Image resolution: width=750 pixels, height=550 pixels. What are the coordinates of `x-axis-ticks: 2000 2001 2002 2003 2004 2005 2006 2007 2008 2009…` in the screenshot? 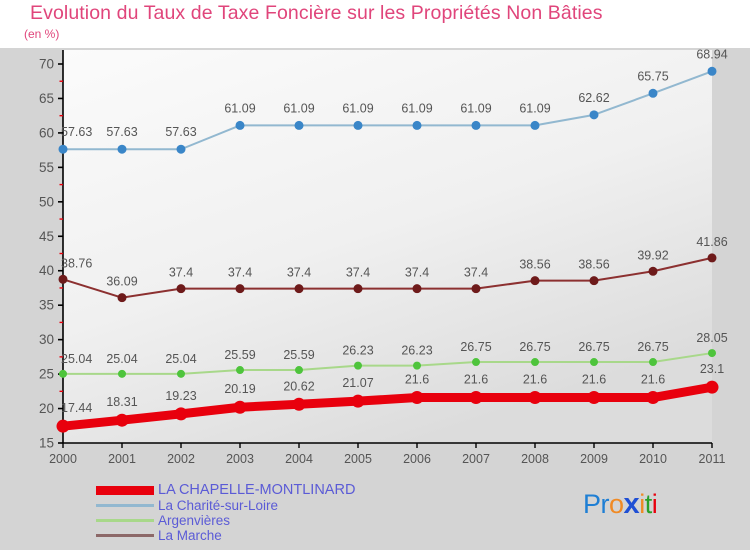 It's located at (387, 454).